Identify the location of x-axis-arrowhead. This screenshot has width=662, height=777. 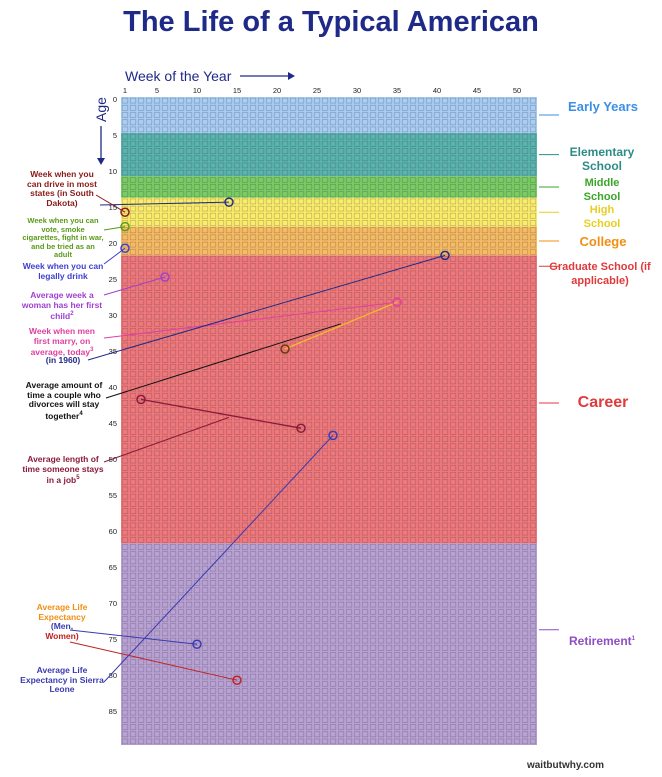
(291, 76).